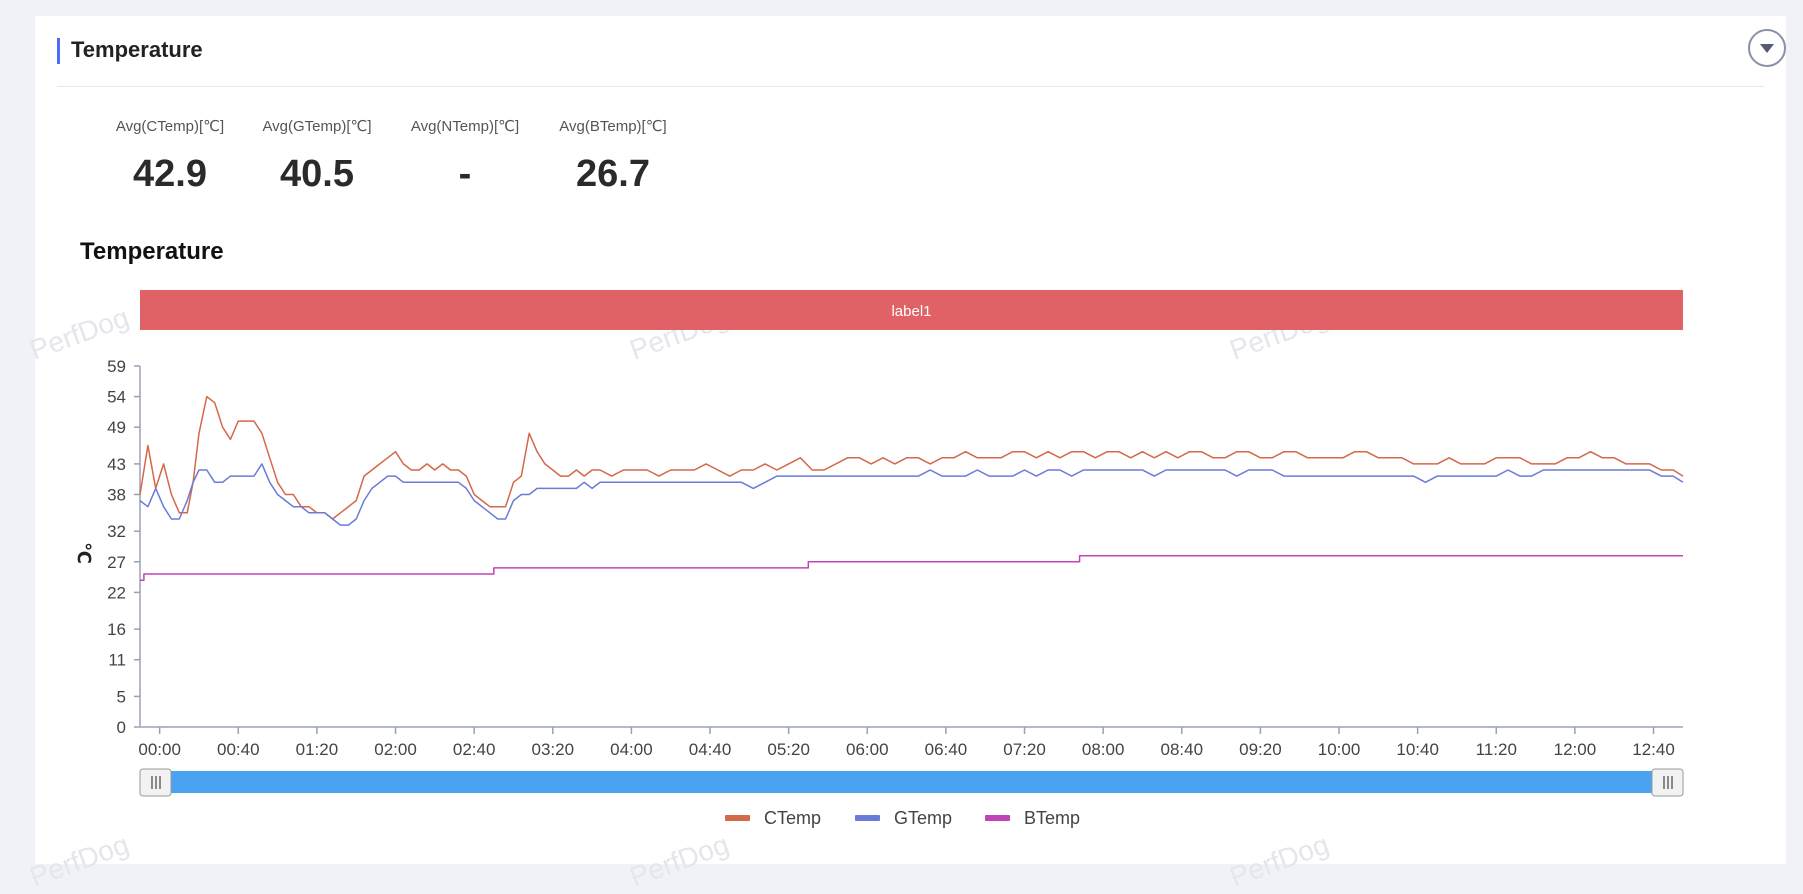 The width and height of the screenshot is (1803, 894). I want to click on zoom-slider-track, so click(911, 782).